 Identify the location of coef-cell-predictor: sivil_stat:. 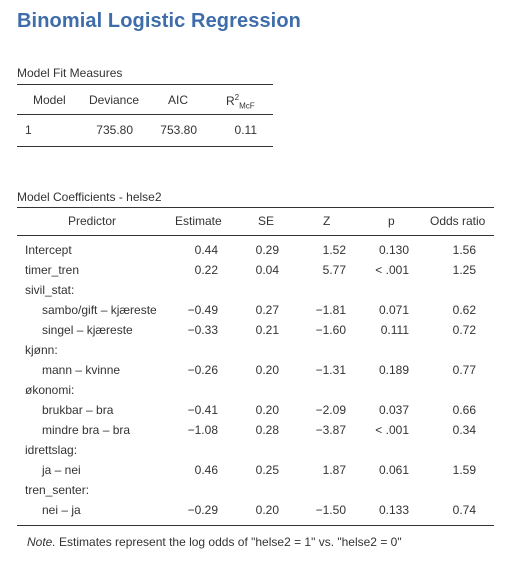
(50, 290).